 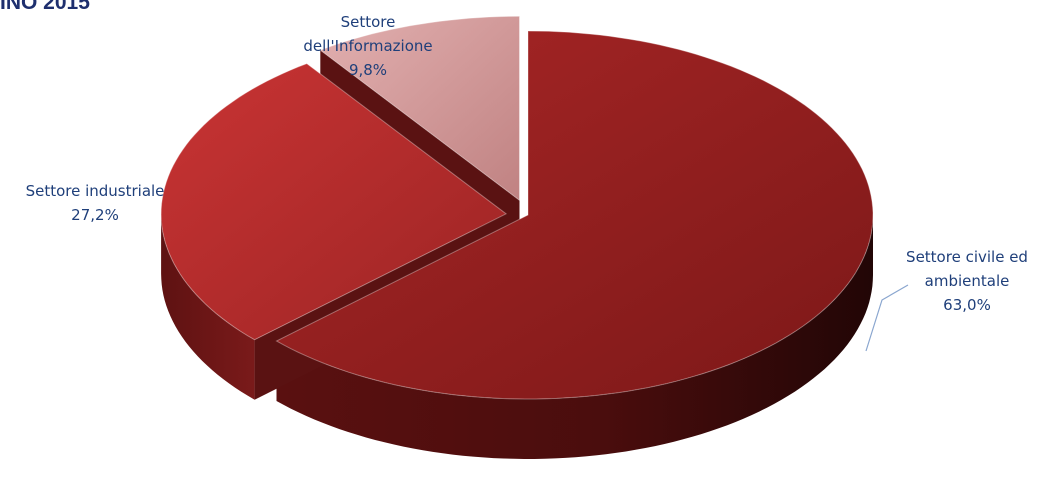 What do you see at coordinates (208, 306) in the screenshot?
I see `slice-side-industriale` at bounding box center [208, 306].